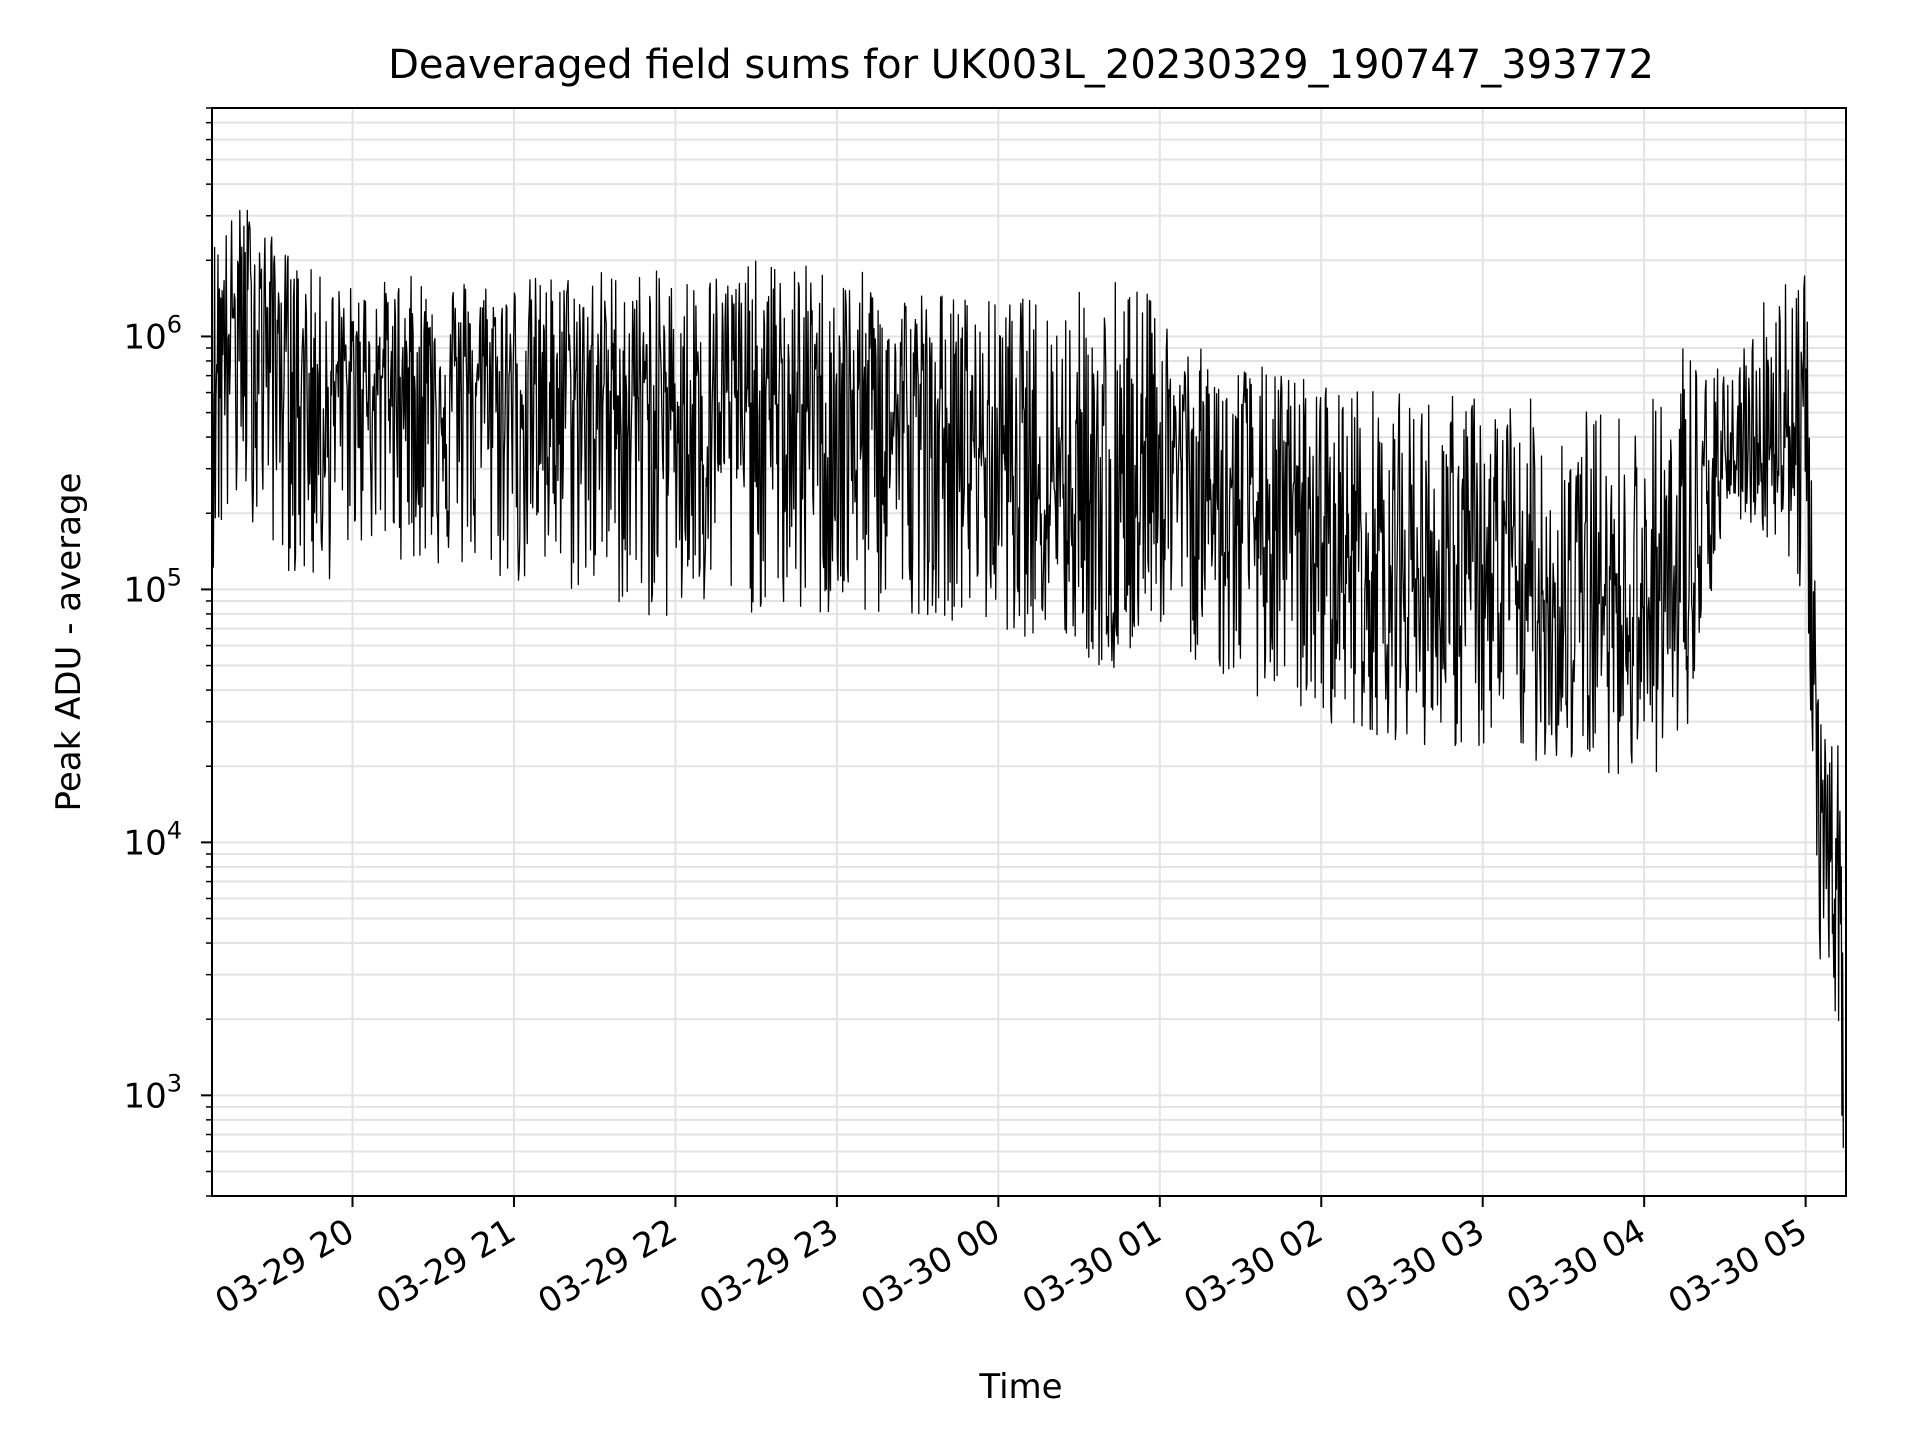  What do you see at coordinates (1020, 1387) in the screenshot?
I see `x-axis-label: Time` at bounding box center [1020, 1387].